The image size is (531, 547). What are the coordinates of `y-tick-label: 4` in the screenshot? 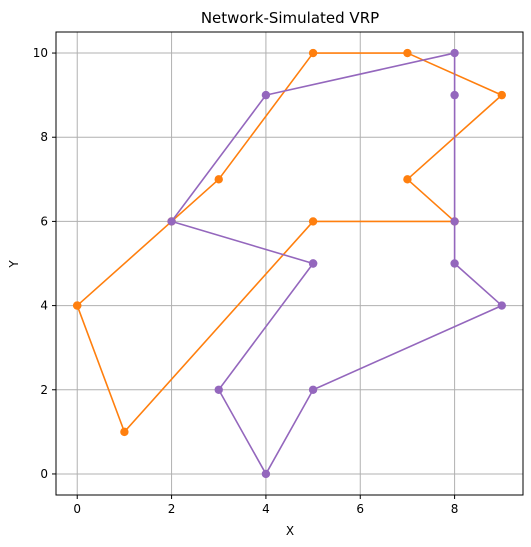 It's located at (44, 306).